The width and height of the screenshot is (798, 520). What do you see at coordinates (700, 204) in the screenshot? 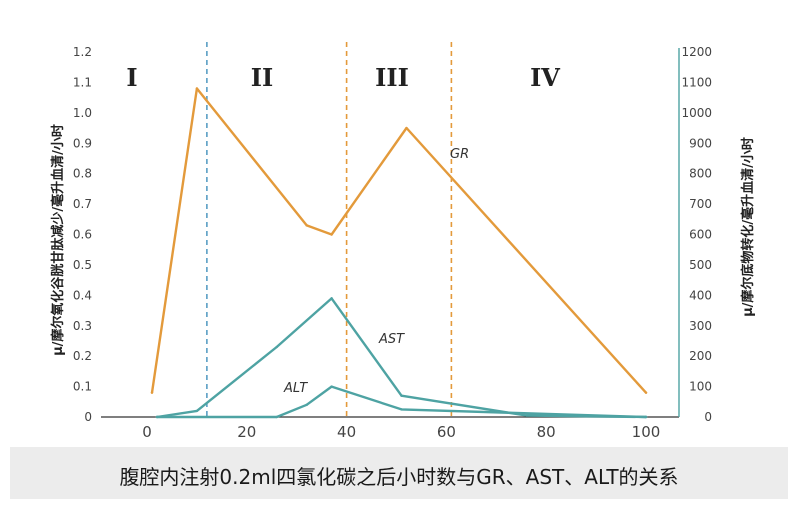
I see `y-right-tick-label: 700` at bounding box center [700, 204].